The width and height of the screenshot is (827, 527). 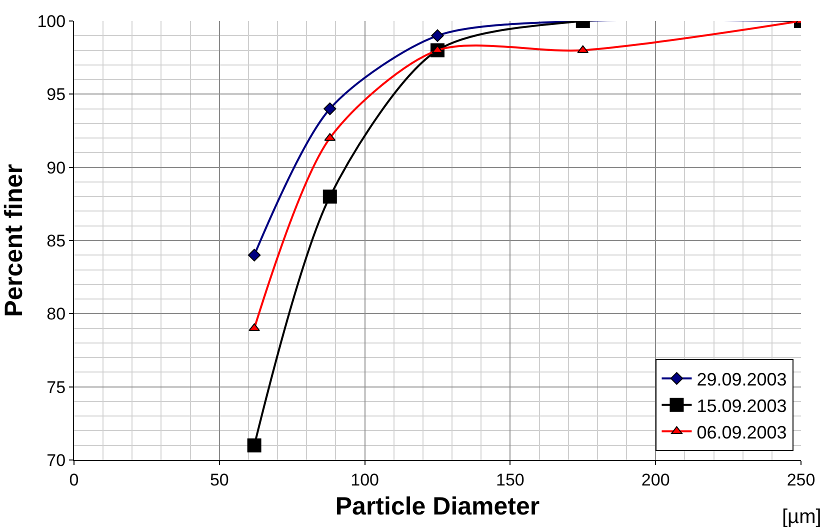 I want to click on x-tick-label: 100, so click(x=364, y=480).